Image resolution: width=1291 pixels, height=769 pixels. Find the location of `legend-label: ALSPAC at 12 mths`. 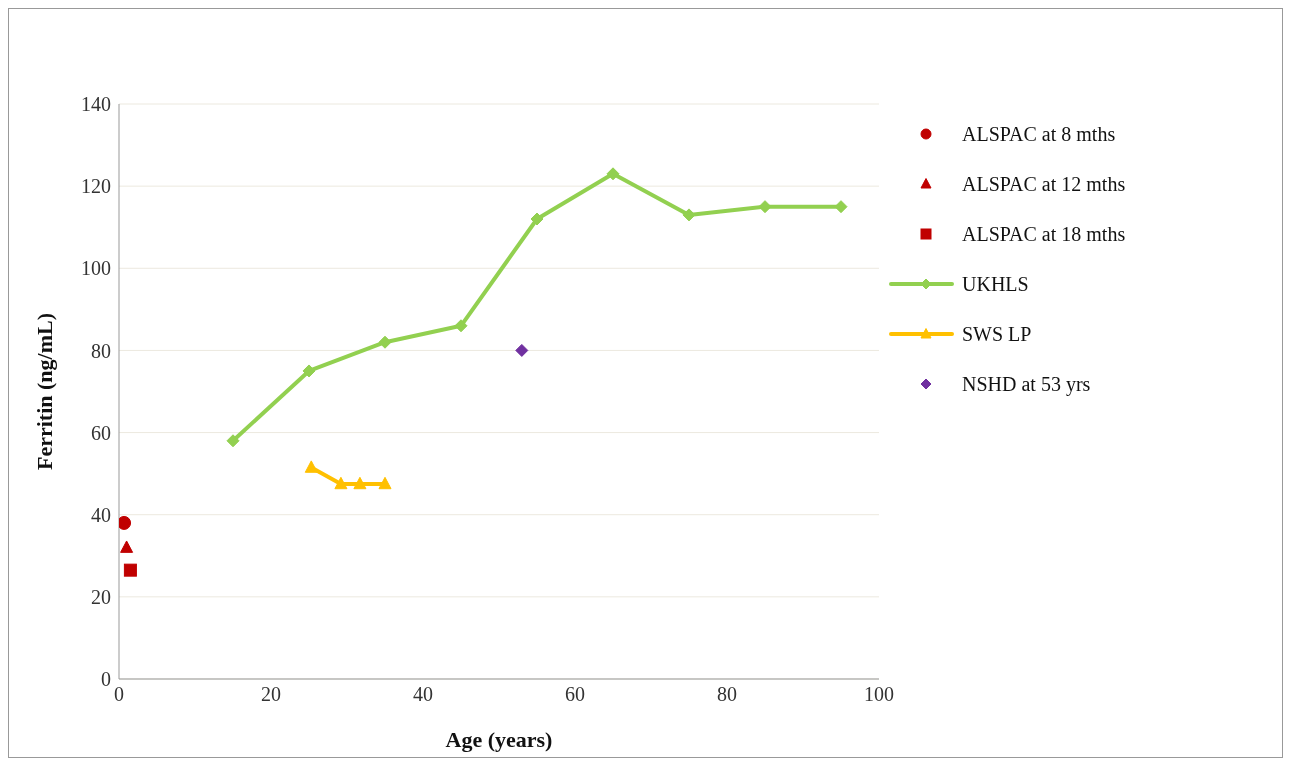

legend-label: ALSPAC at 12 mths is located at coordinates (1044, 184).